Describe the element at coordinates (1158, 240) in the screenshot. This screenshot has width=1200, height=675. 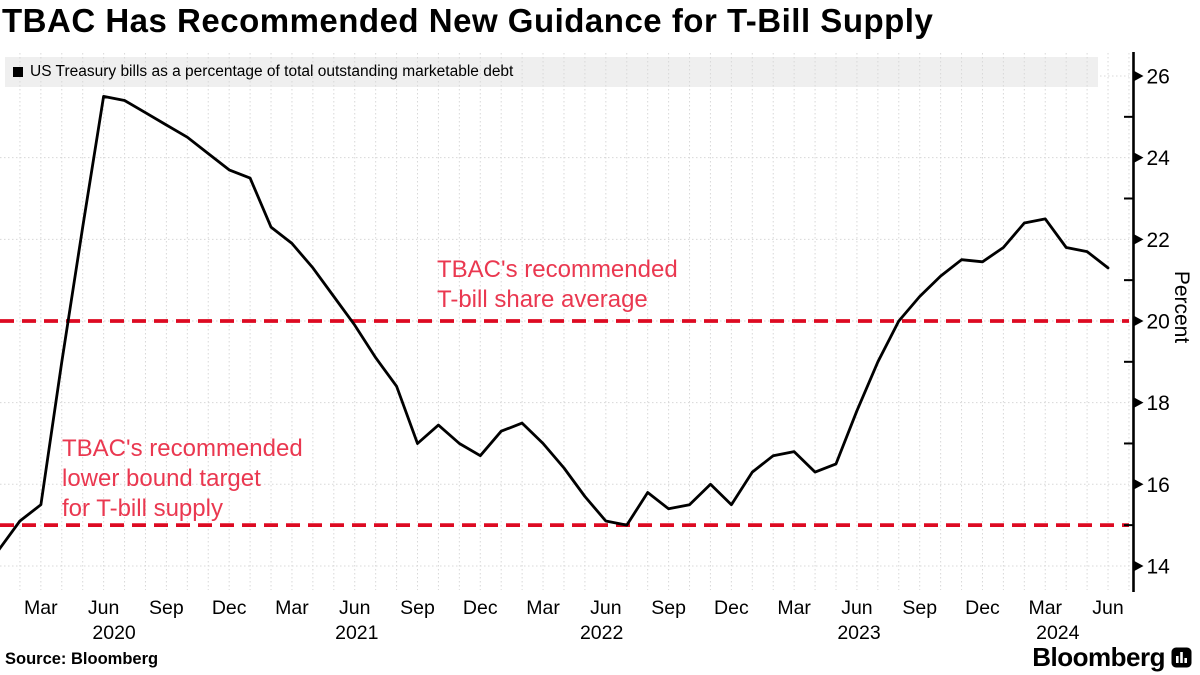
I see `y-tick-label: 22` at that location.